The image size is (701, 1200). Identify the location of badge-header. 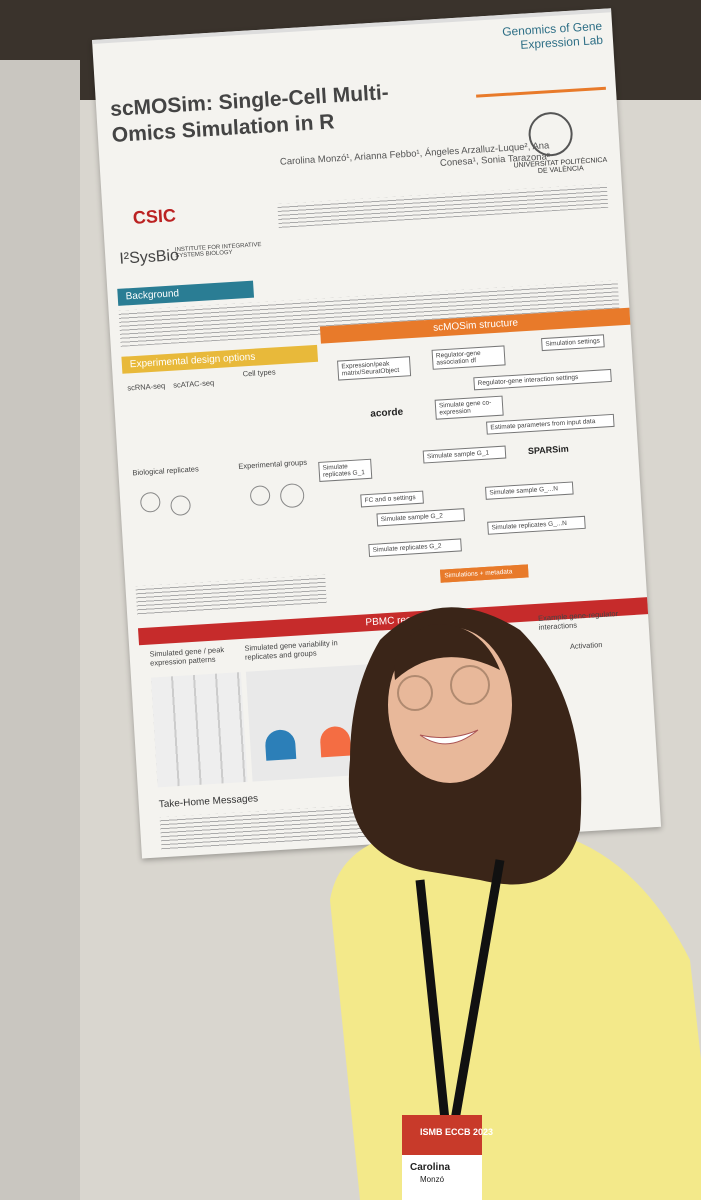
(442, 1135).